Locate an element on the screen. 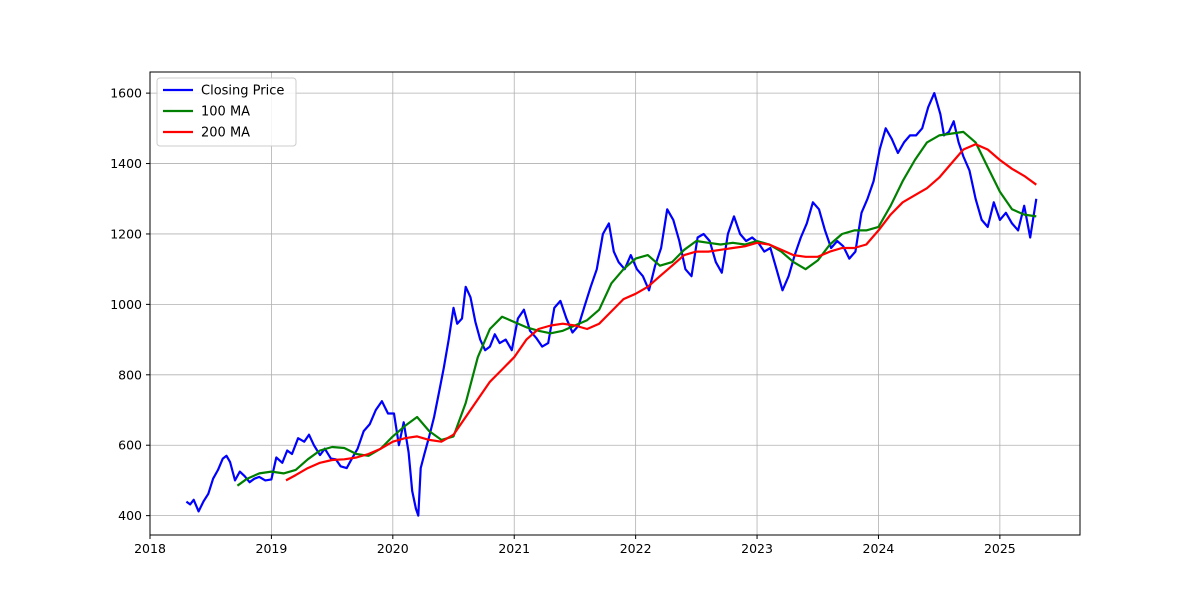 The width and height of the screenshot is (1200, 600). legend-label: 200 MA is located at coordinates (225, 133).